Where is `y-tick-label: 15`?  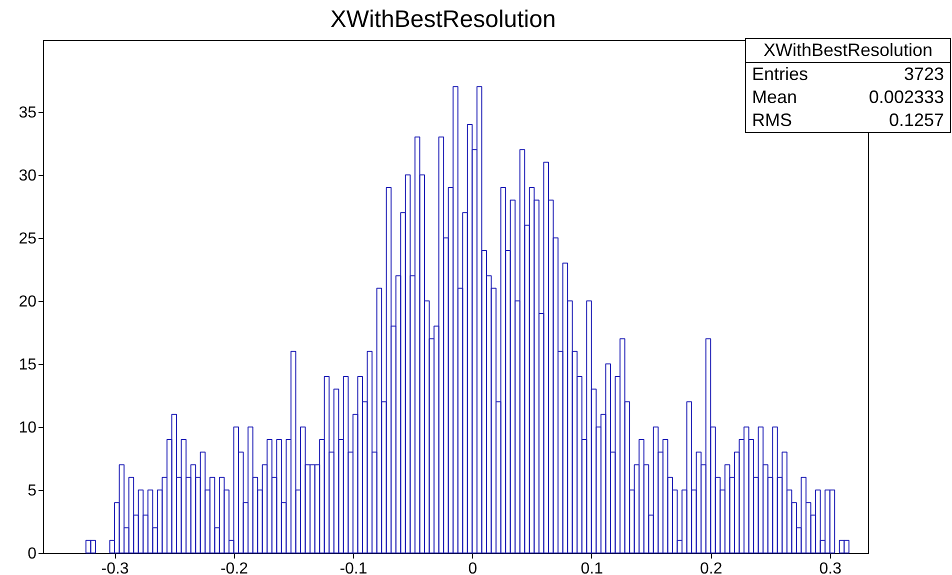
y-tick-label: 15 is located at coordinates (27, 365).